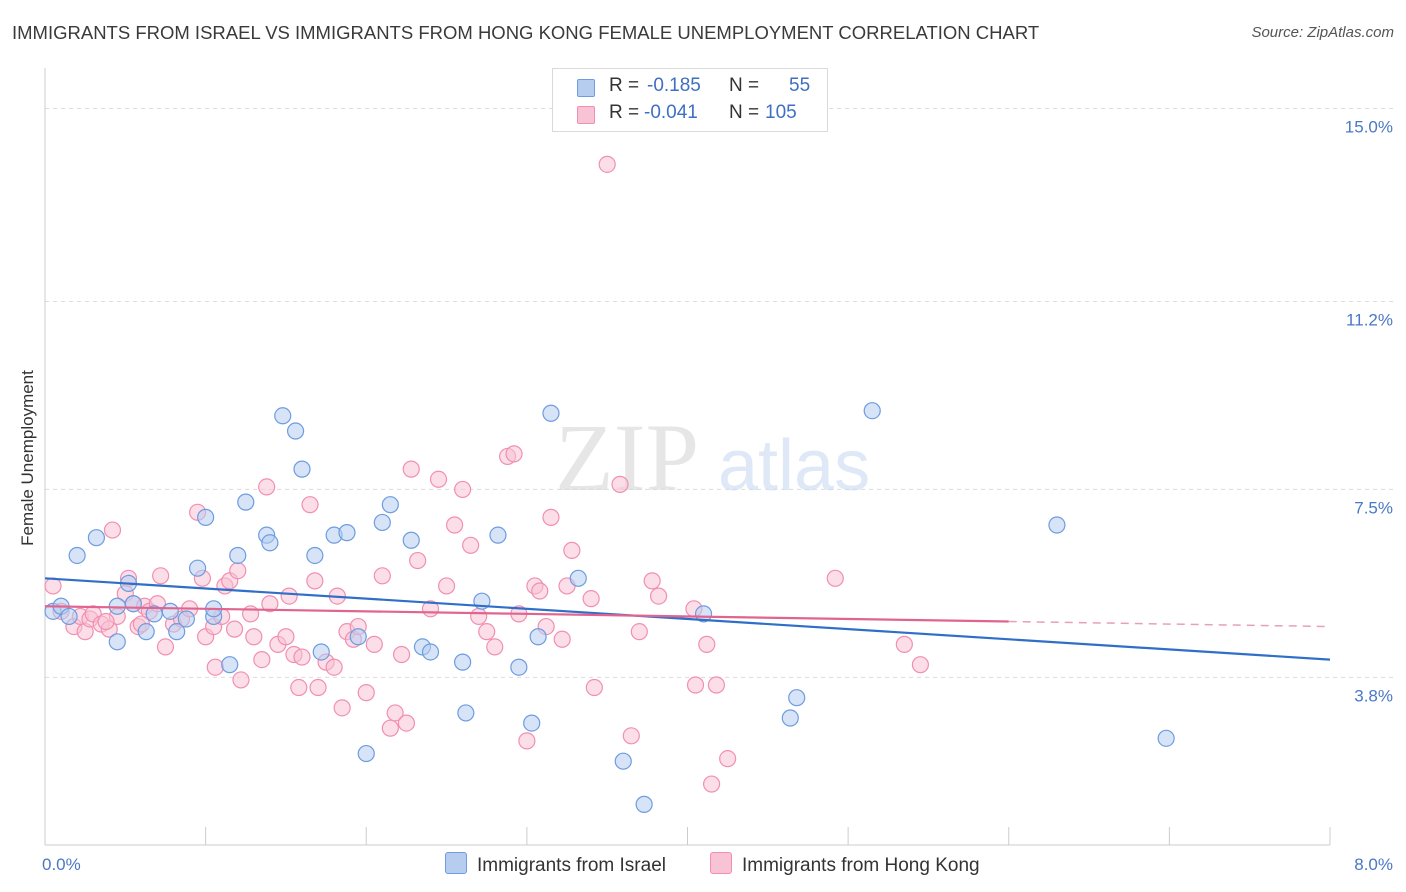 The image size is (1406, 892). I want to click on legend-item-israel: Immigrants from Israel, so click(555, 864).